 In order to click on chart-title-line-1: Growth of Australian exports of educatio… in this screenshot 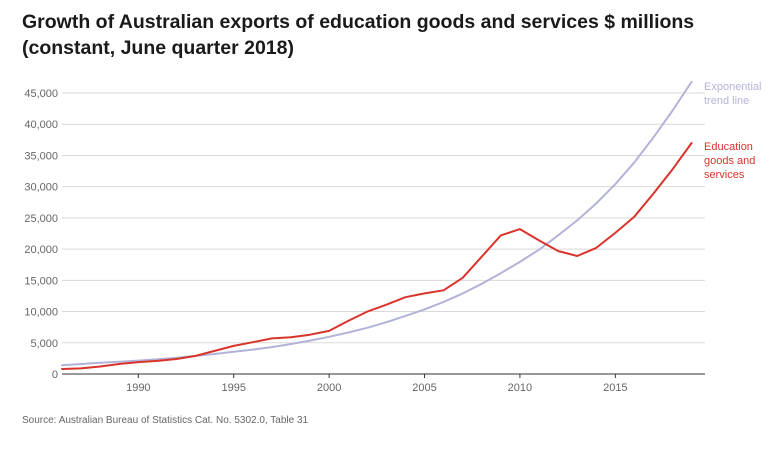, I will do `click(358, 22)`.